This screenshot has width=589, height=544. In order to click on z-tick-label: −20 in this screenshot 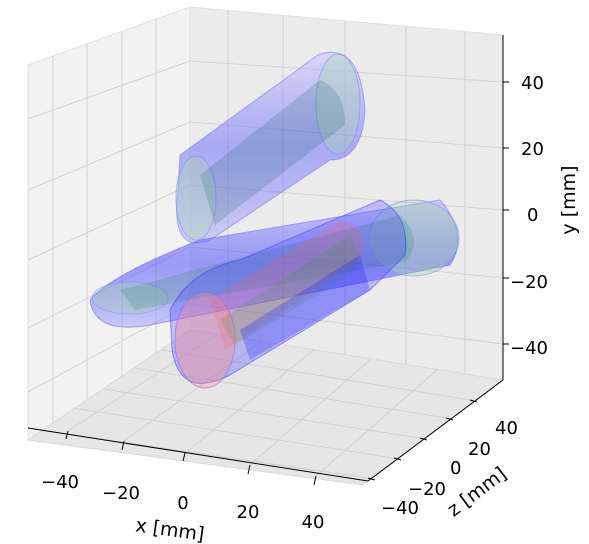, I will do `click(427, 489)`.